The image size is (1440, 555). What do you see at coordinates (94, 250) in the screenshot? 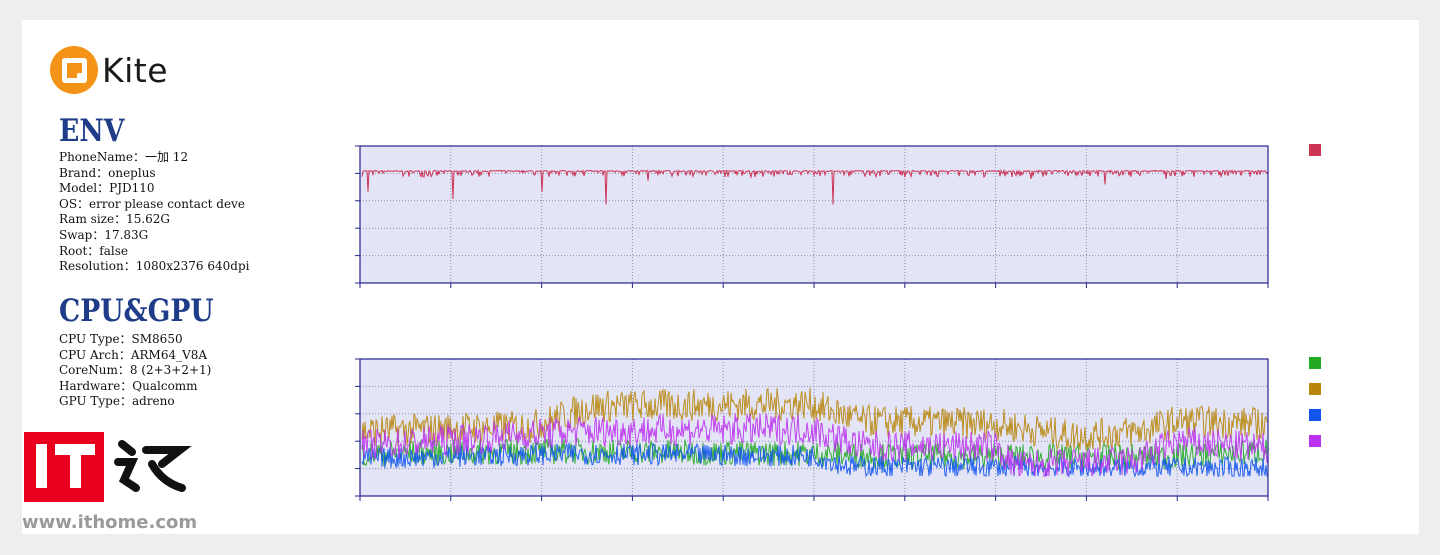
I see `info-line: Root：false` at bounding box center [94, 250].